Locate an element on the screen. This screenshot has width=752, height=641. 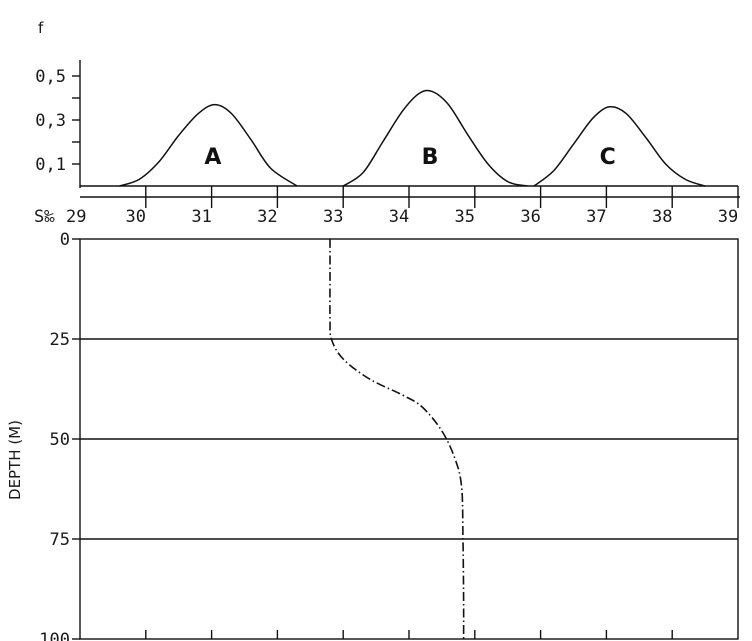
salinity-tick-label: 30 is located at coordinates (136, 217).